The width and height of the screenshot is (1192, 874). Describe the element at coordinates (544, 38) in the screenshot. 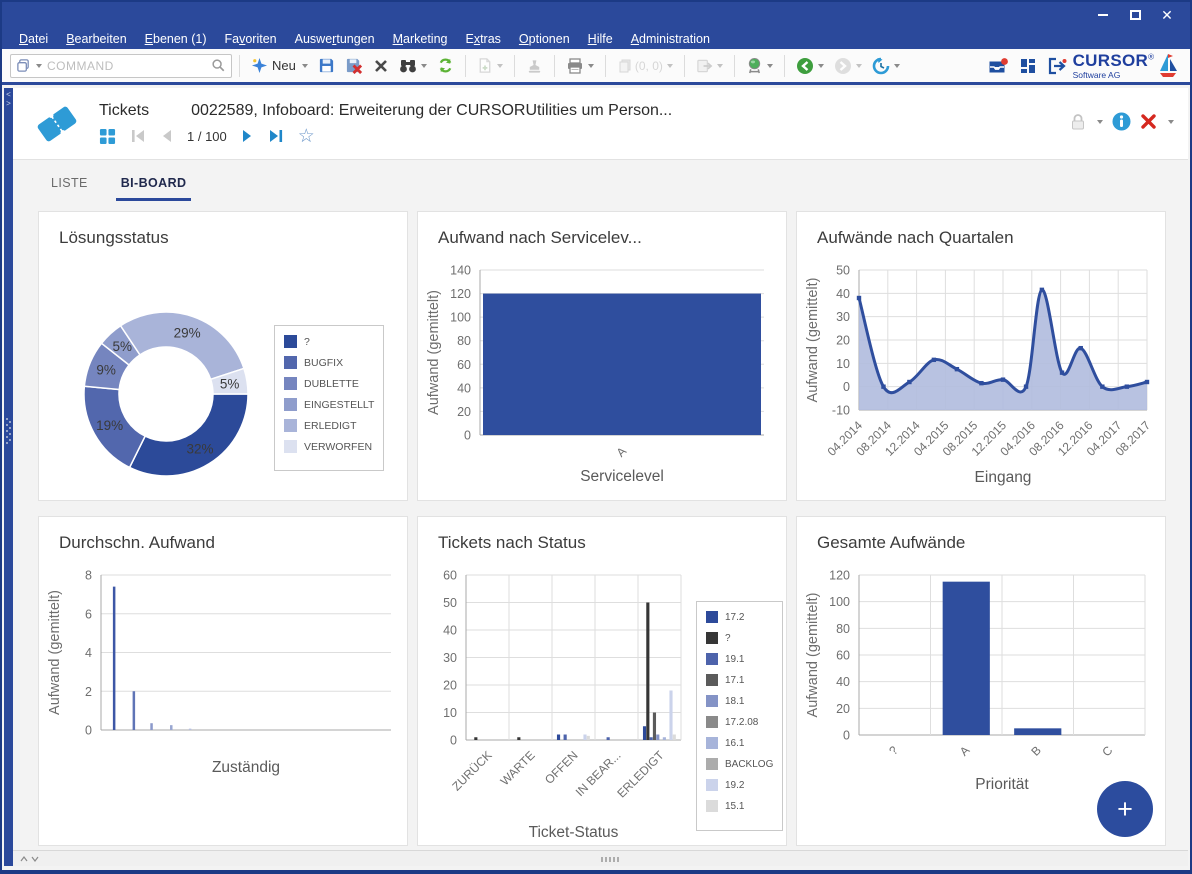

I see `menu-optionen: Optionen` at that location.